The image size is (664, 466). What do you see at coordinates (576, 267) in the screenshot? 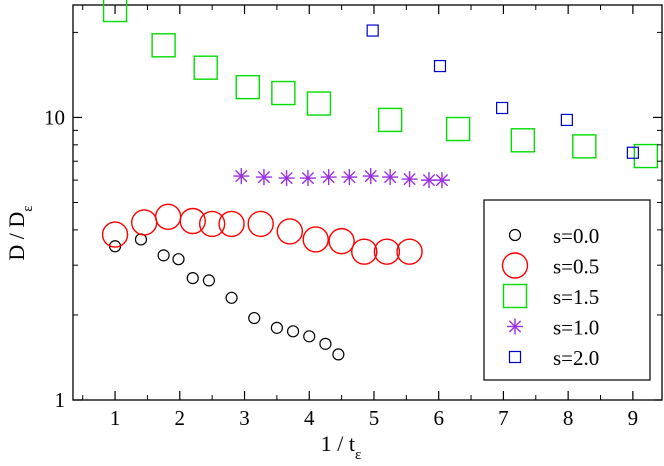
I see `legend-label: s=0.5` at bounding box center [576, 267].